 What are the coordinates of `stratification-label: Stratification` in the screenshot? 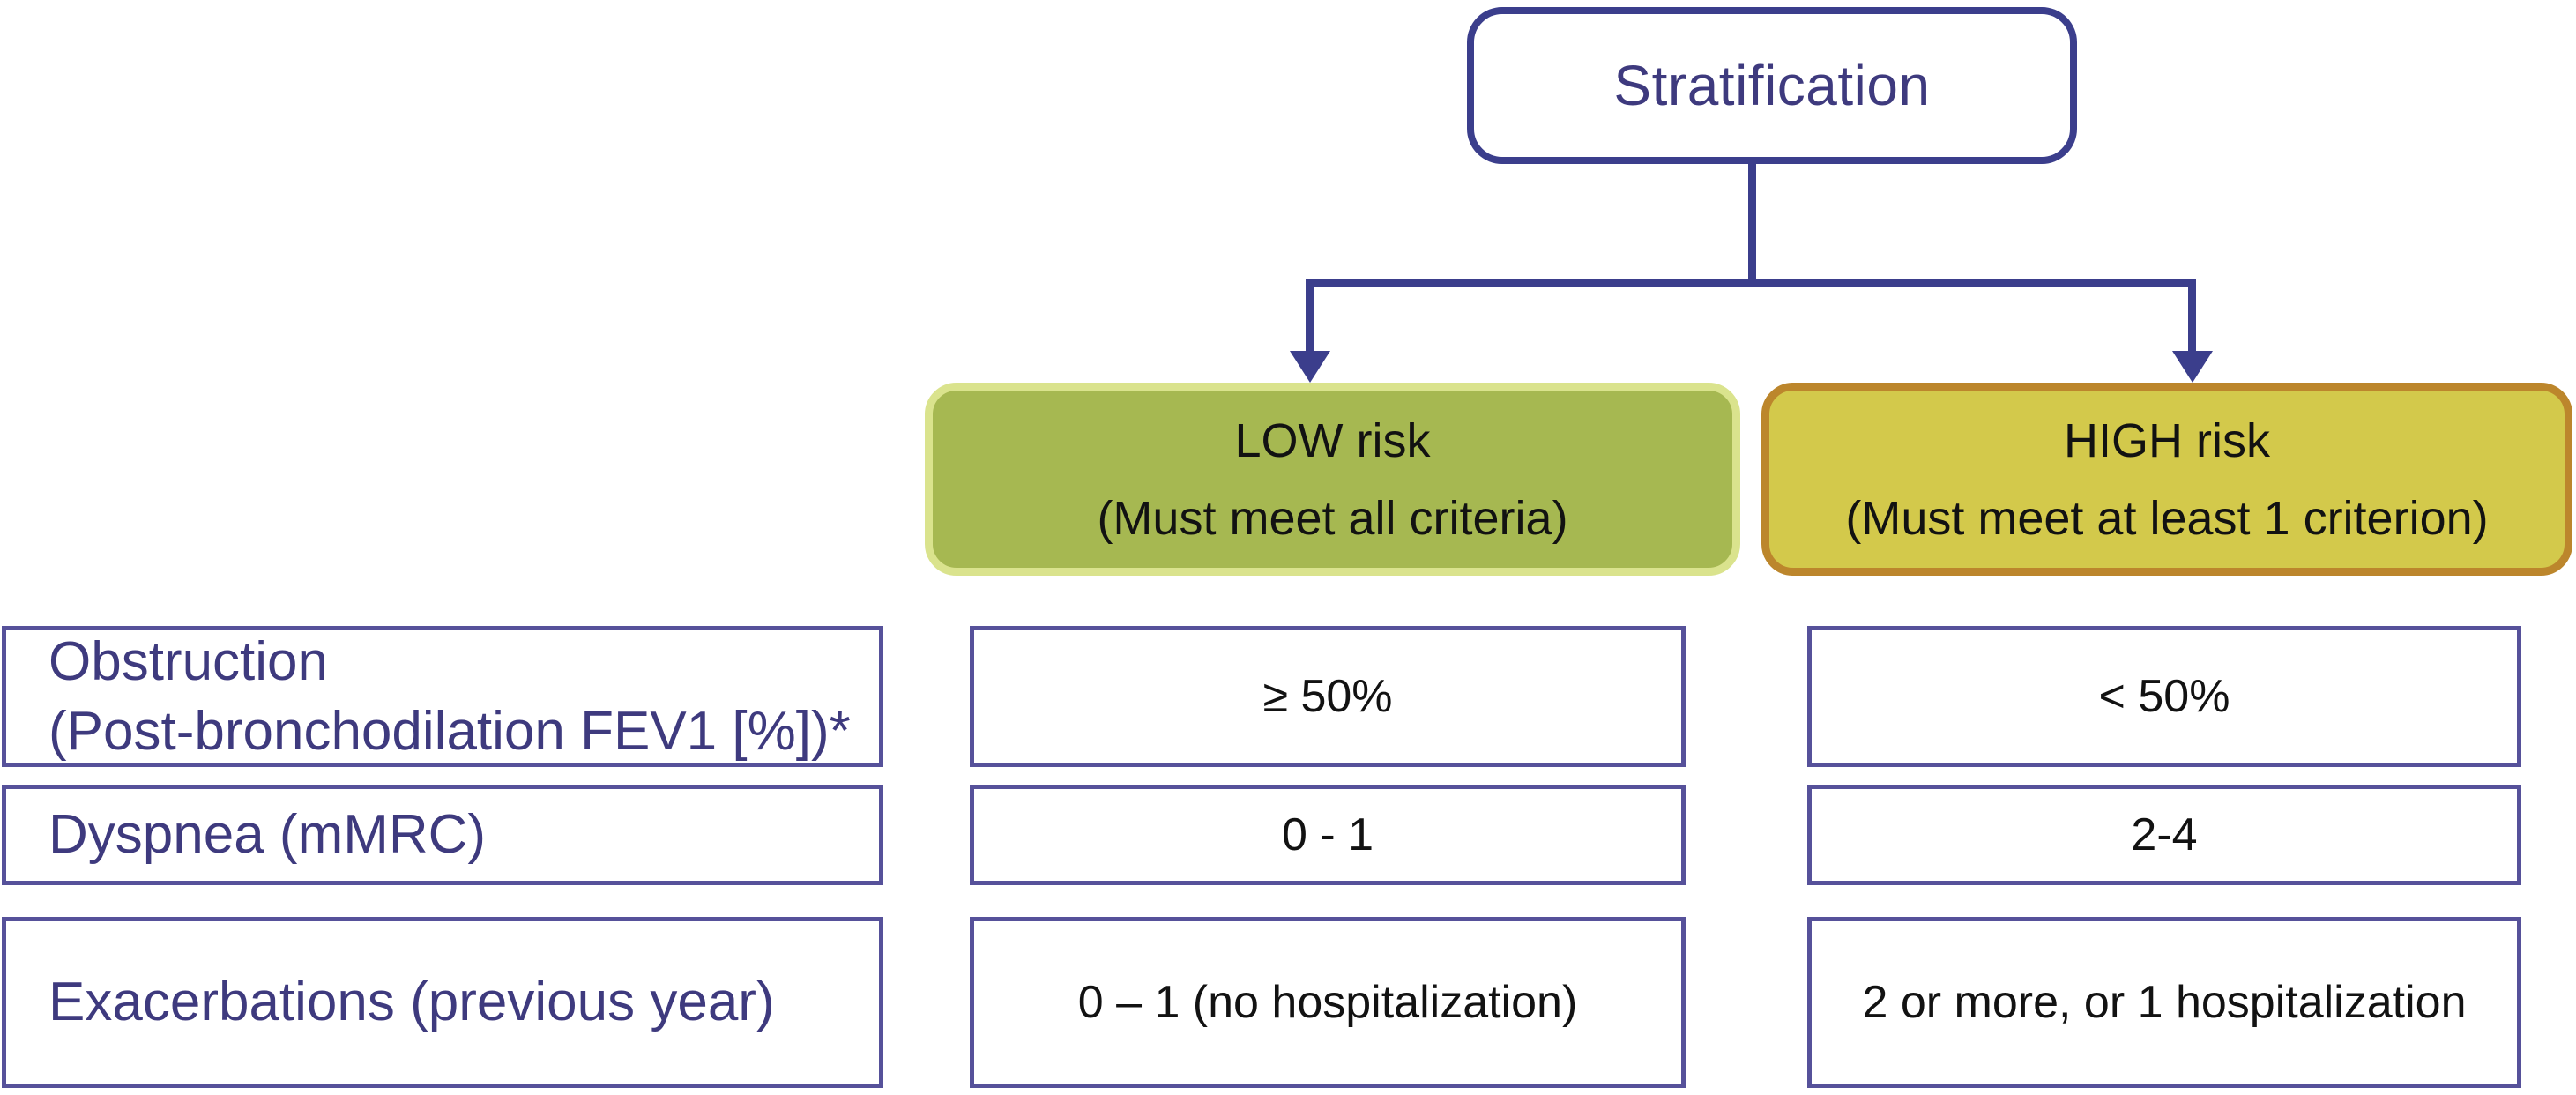 It's located at (1772, 86).